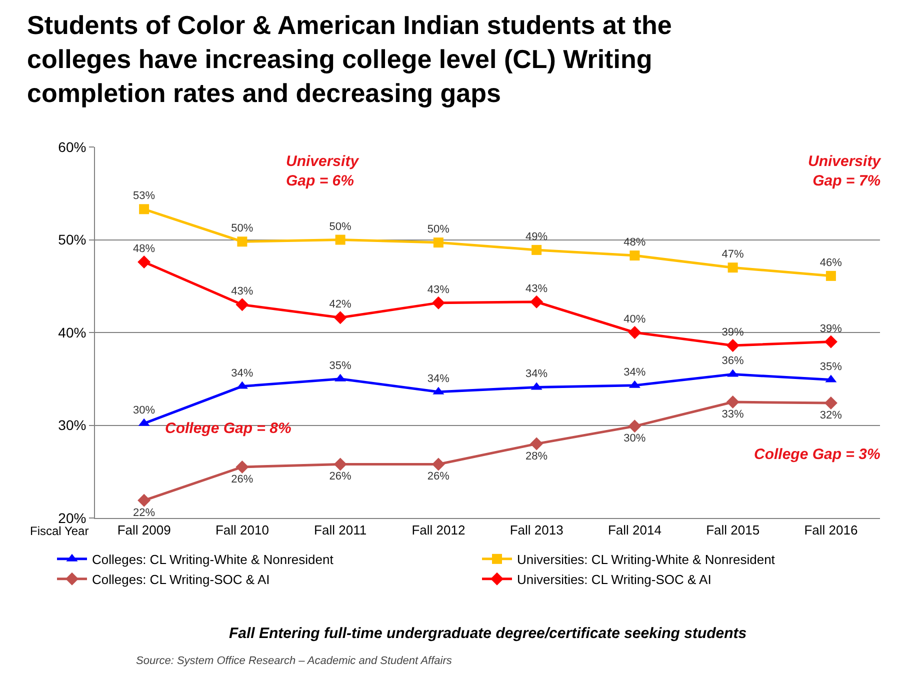 Image resolution: width=902 pixels, height=684 pixels. I want to click on data-label: 22%, so click(144, 512).